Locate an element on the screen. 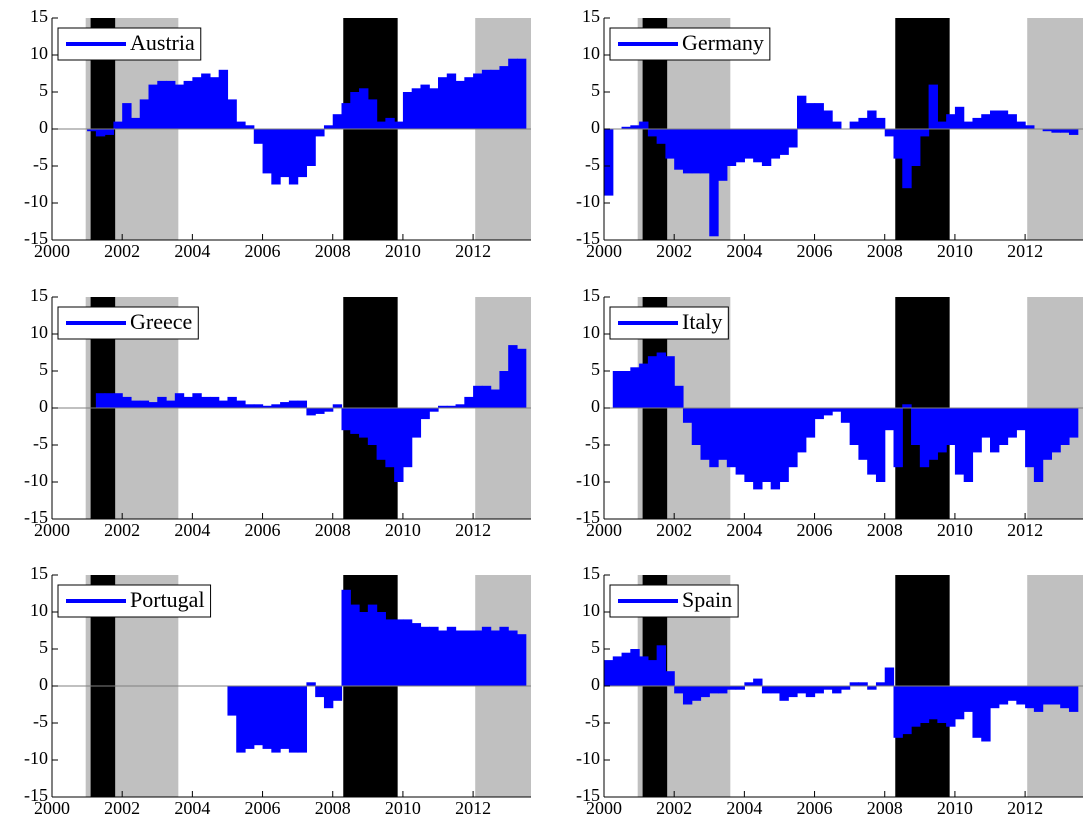 The width and height of the screenshot is (1083, 826). x-tick-label: 2012 is located at coordinates (473, 808).